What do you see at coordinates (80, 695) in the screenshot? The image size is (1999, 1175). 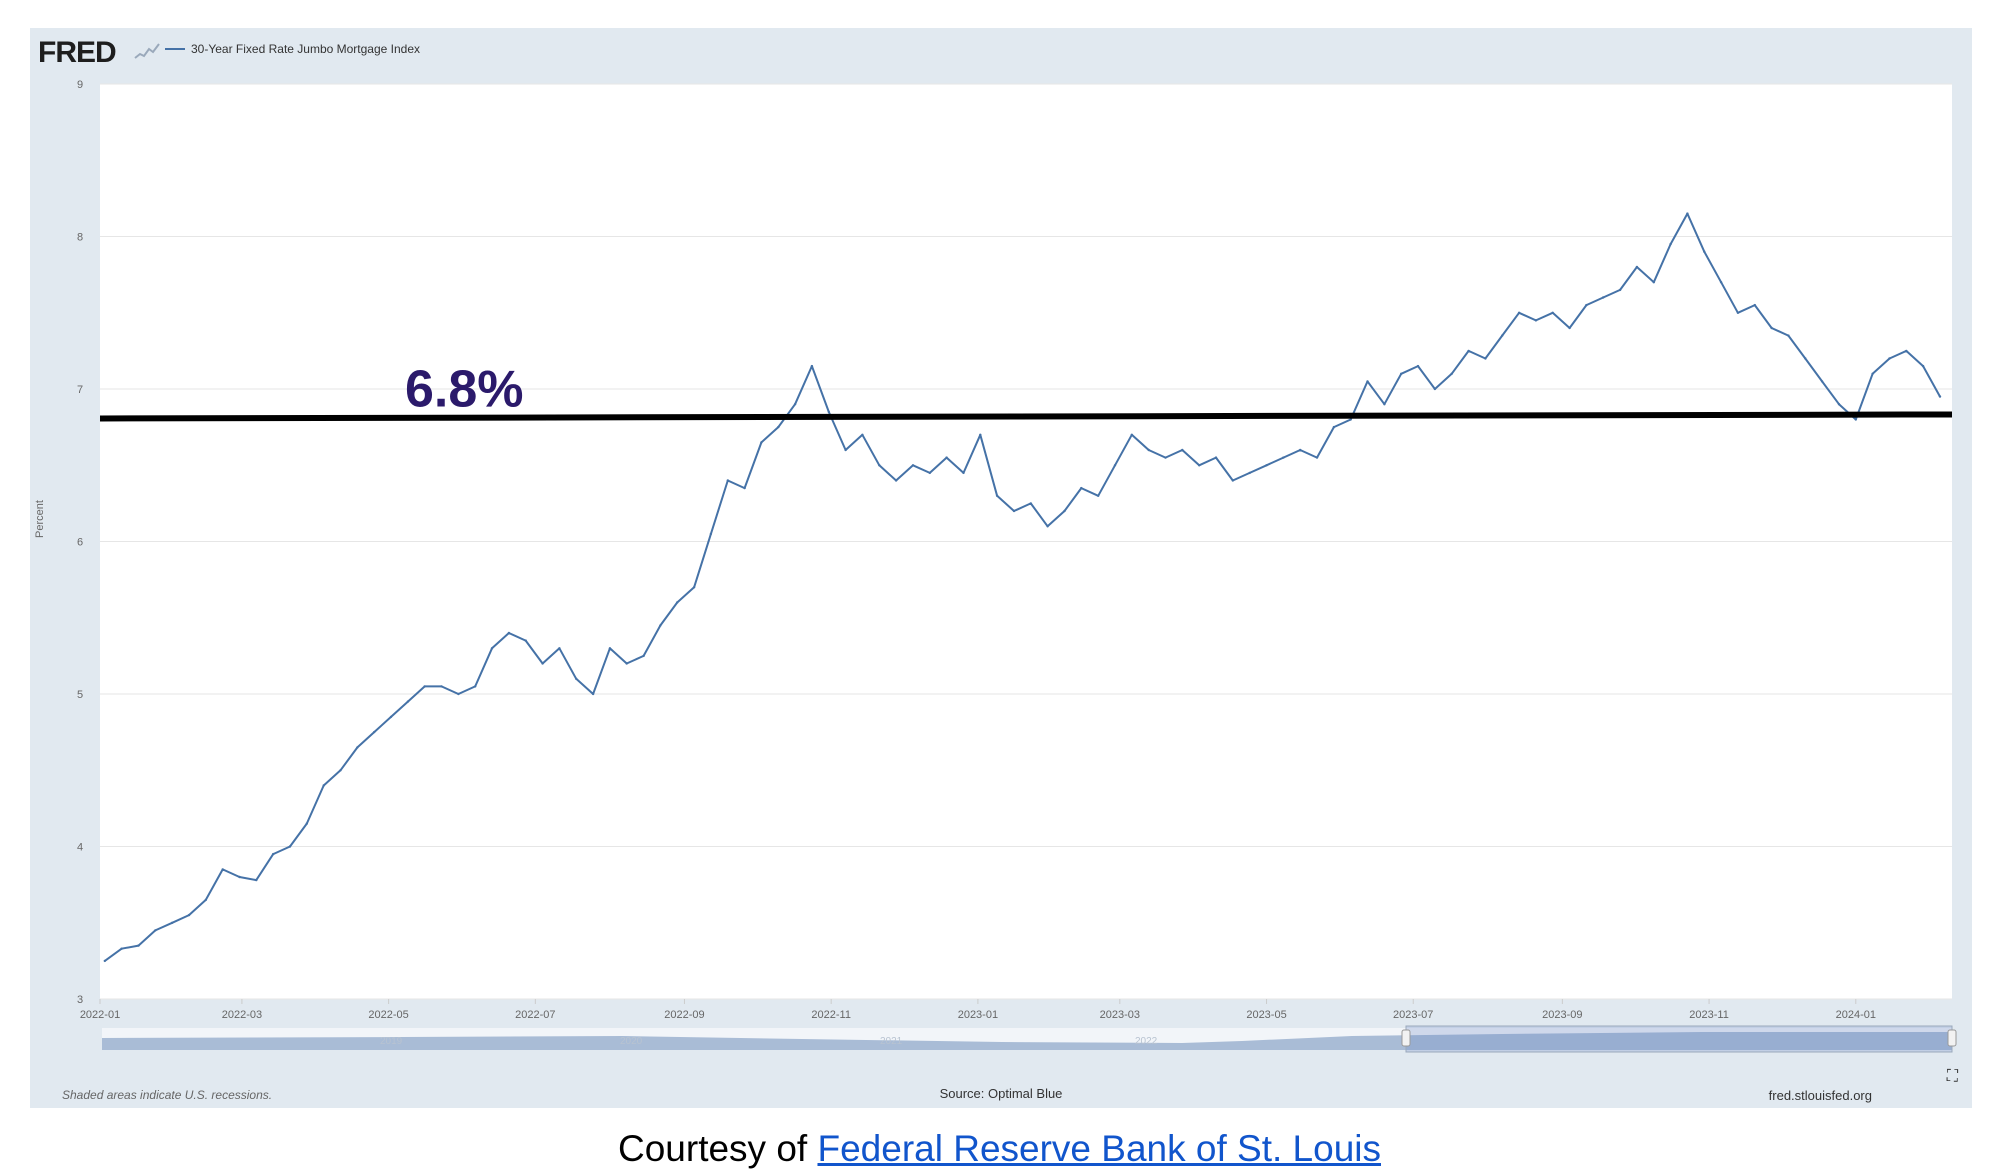 I see `y-tick-label: 5` at bounding box center [80, 695].